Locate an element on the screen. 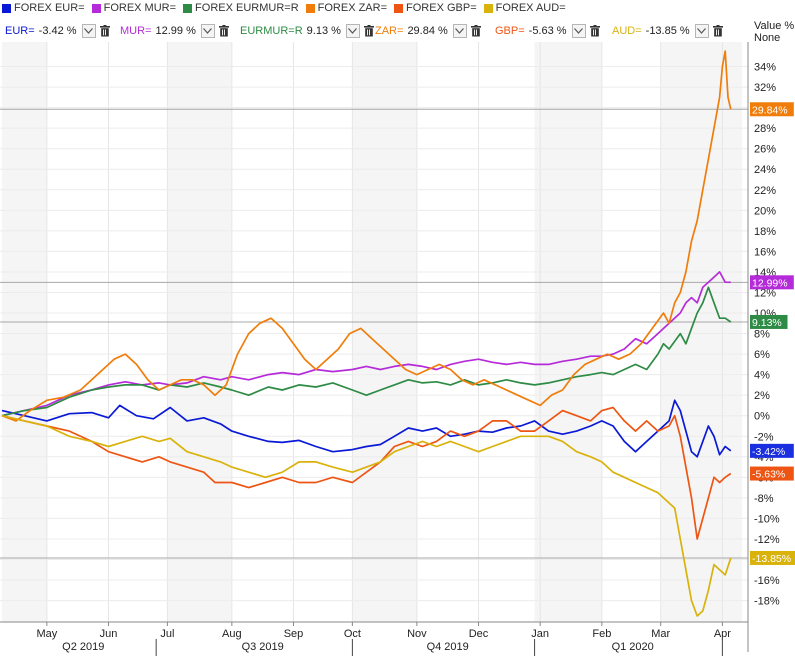 This screenshot has height=660, width=795. quarter-label: Q3 2019 is located at coordinates (263, 647).